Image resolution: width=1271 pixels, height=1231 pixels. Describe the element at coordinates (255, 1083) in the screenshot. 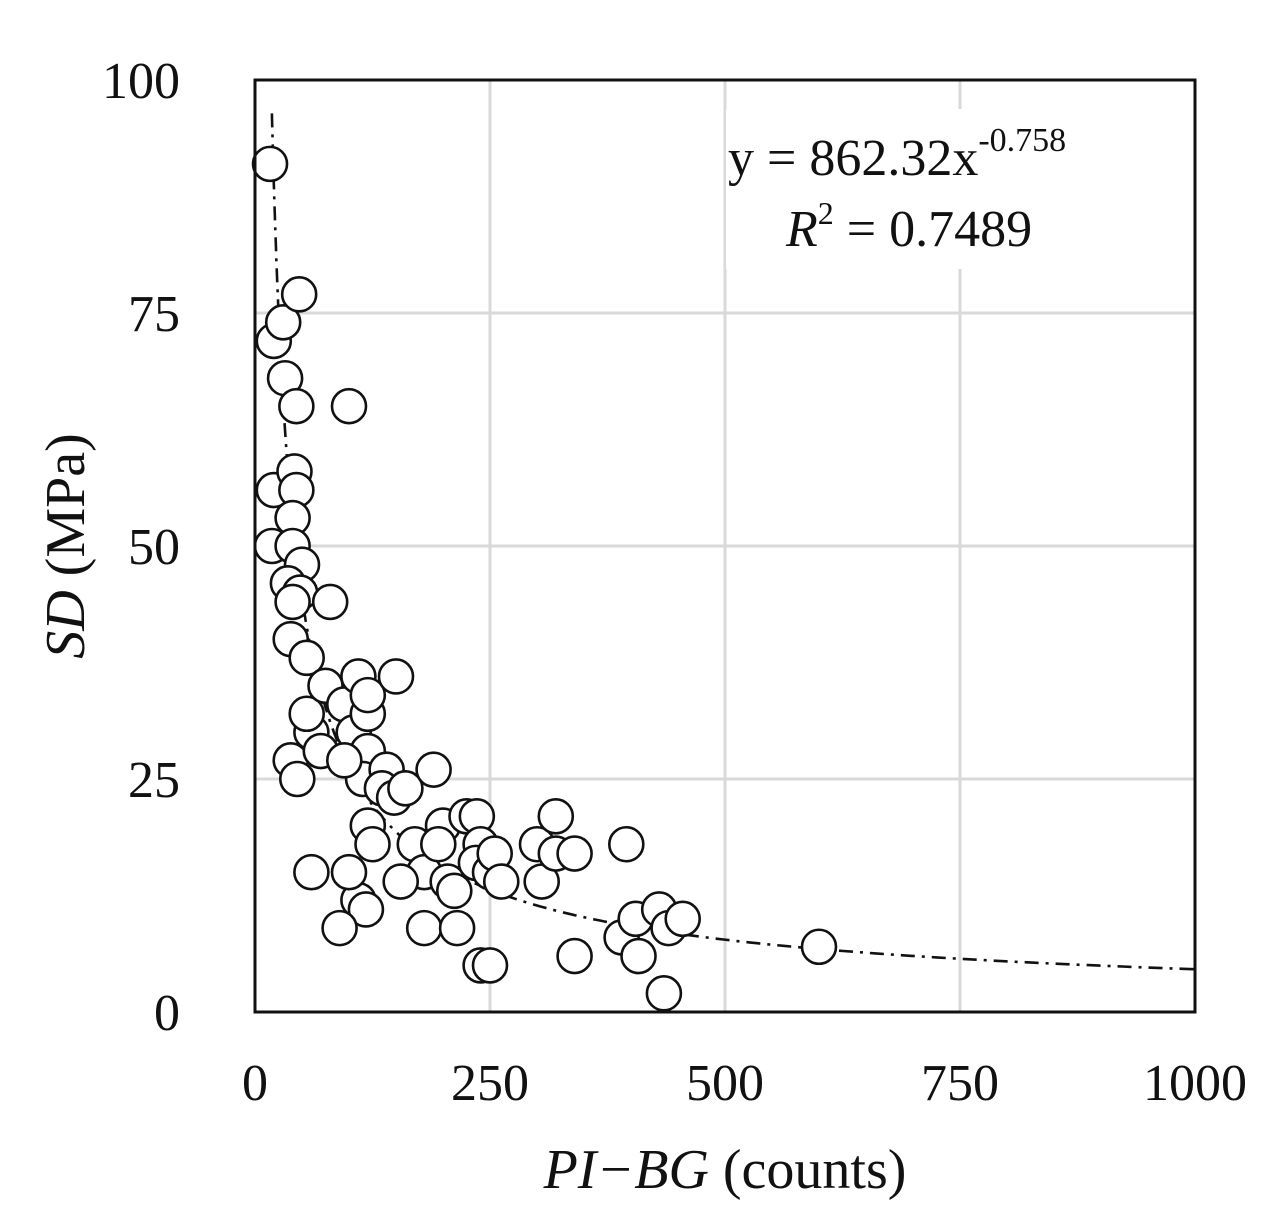

I see `x-tick-label: 0` at that location.